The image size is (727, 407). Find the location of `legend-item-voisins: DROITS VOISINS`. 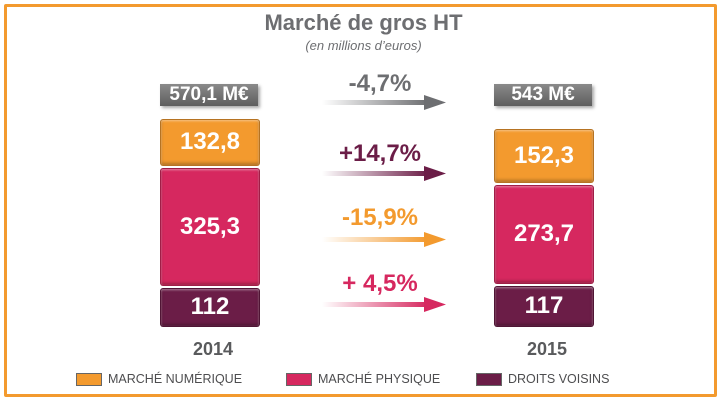

legend-item-voisins: DROITS VOISINS is located at coordinates (542, 379).